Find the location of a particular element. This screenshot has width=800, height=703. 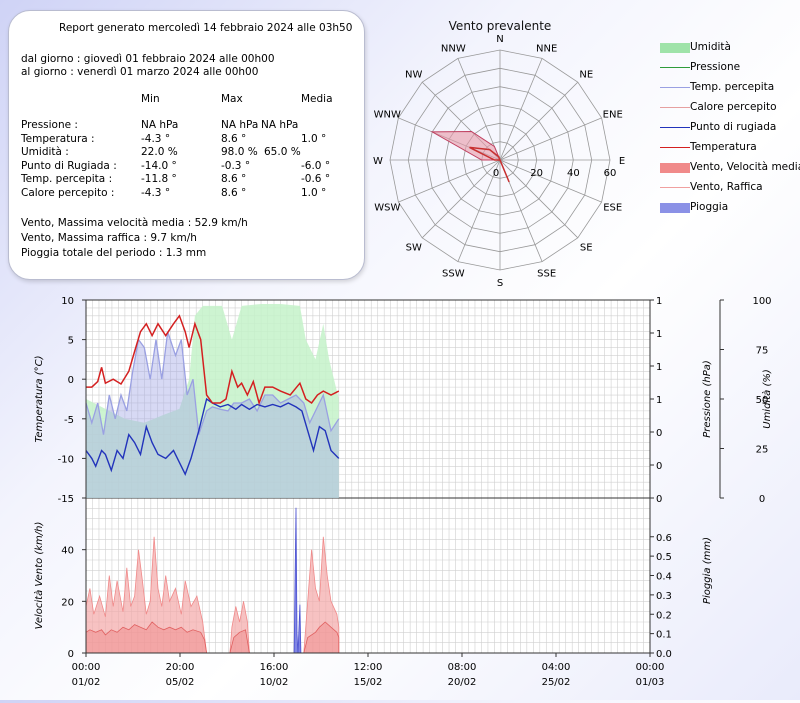

pressure-axis-label: Pressione (hPa) is located at coordinates (707, 399).